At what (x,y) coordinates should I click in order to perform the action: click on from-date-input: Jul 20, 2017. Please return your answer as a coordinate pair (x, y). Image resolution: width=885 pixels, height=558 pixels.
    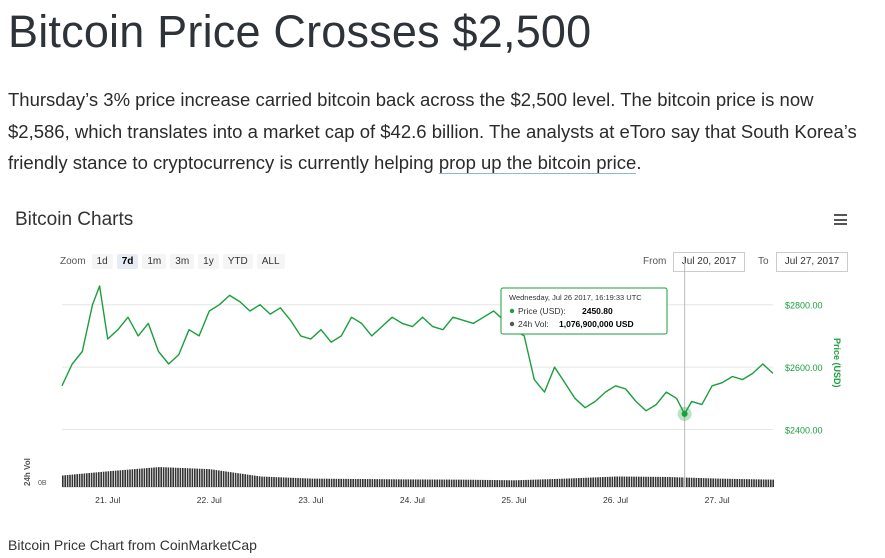
    Looking at the image, I should click on (709, 262).